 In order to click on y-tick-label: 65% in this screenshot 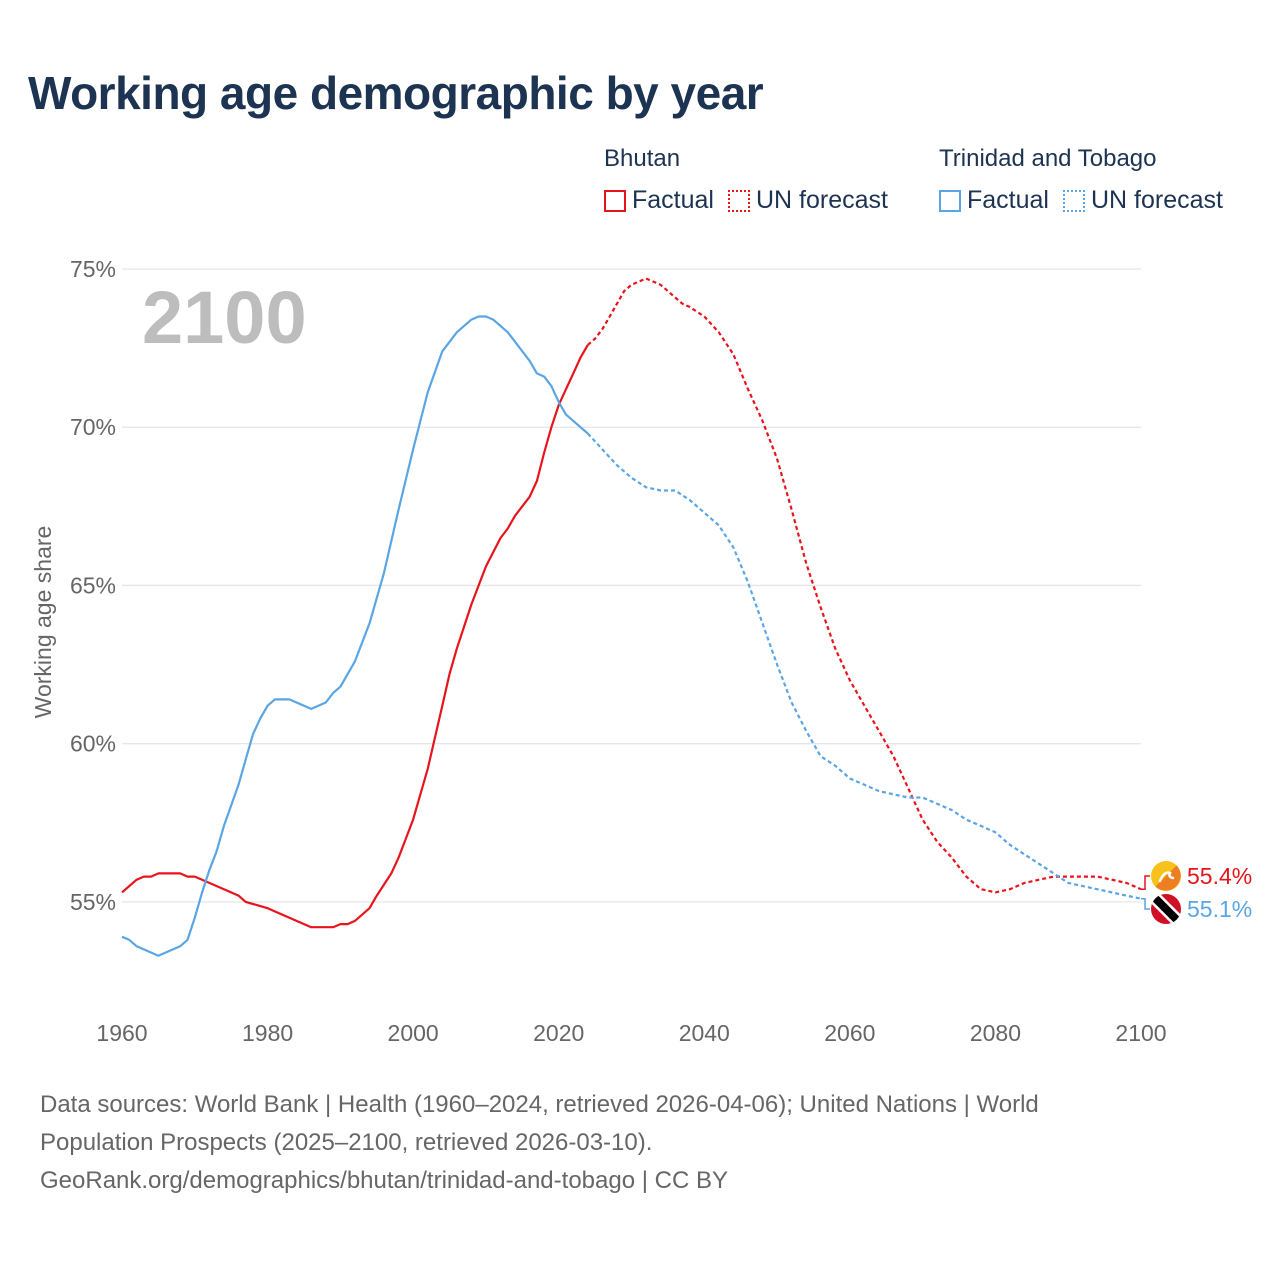, I will do `click(93, 585)`.